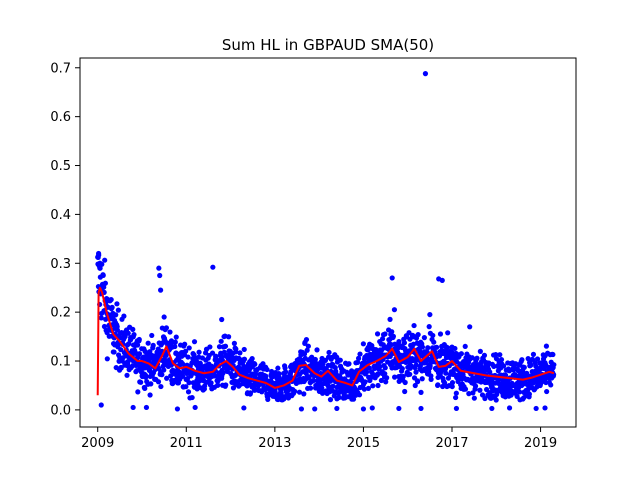 The image size is (640, 480). I want to click on x-tick-label: 2009, so click(97, 443).